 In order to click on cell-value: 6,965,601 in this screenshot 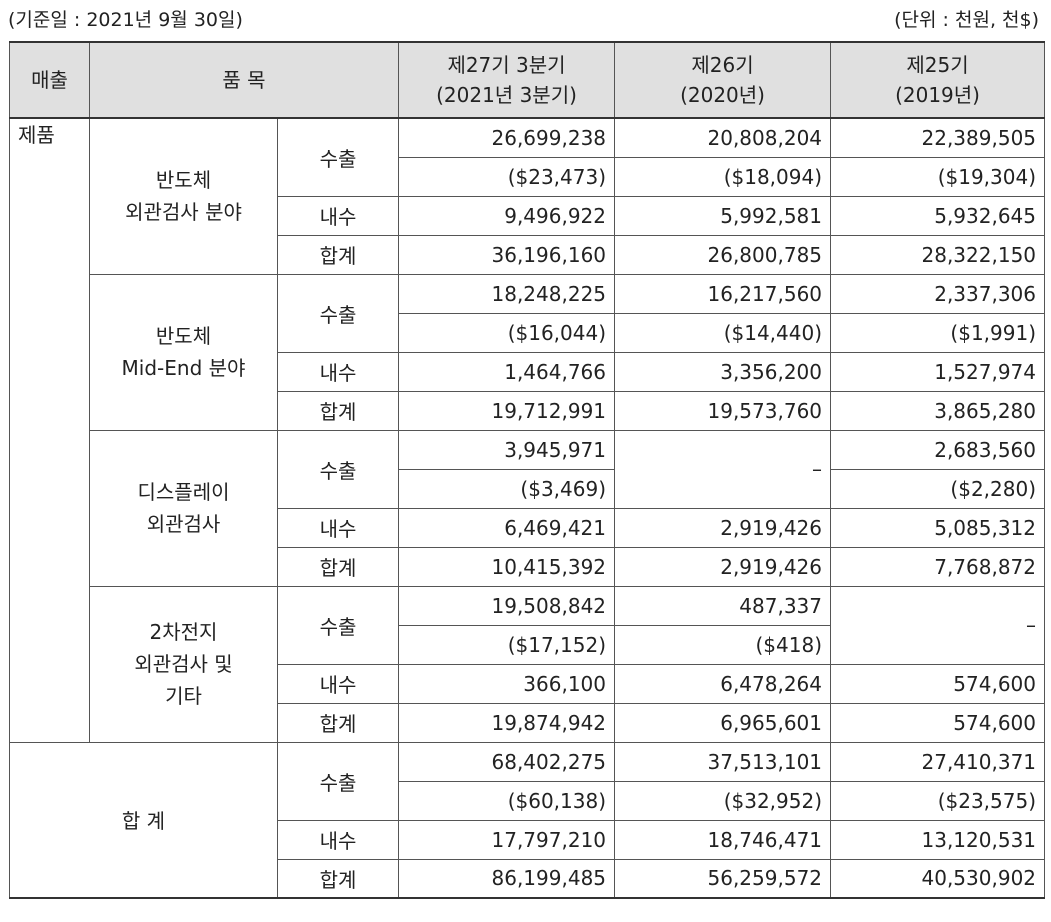, I will do `click(723, 722)`.